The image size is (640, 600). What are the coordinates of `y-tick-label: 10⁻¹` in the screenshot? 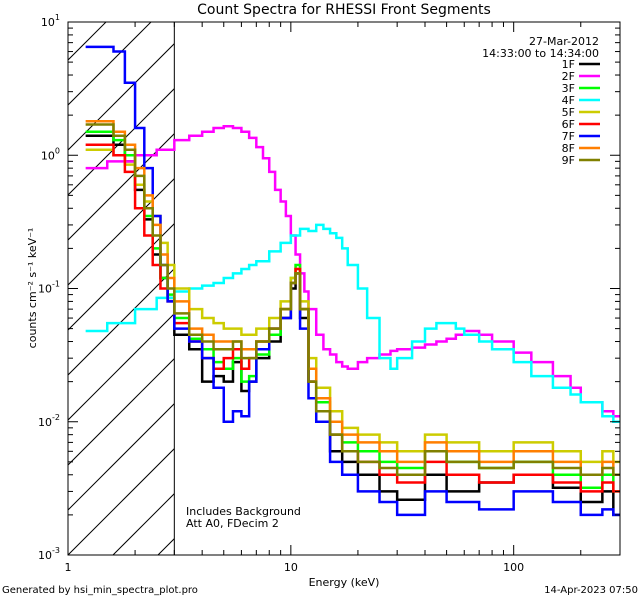 It's located at (49, 288).